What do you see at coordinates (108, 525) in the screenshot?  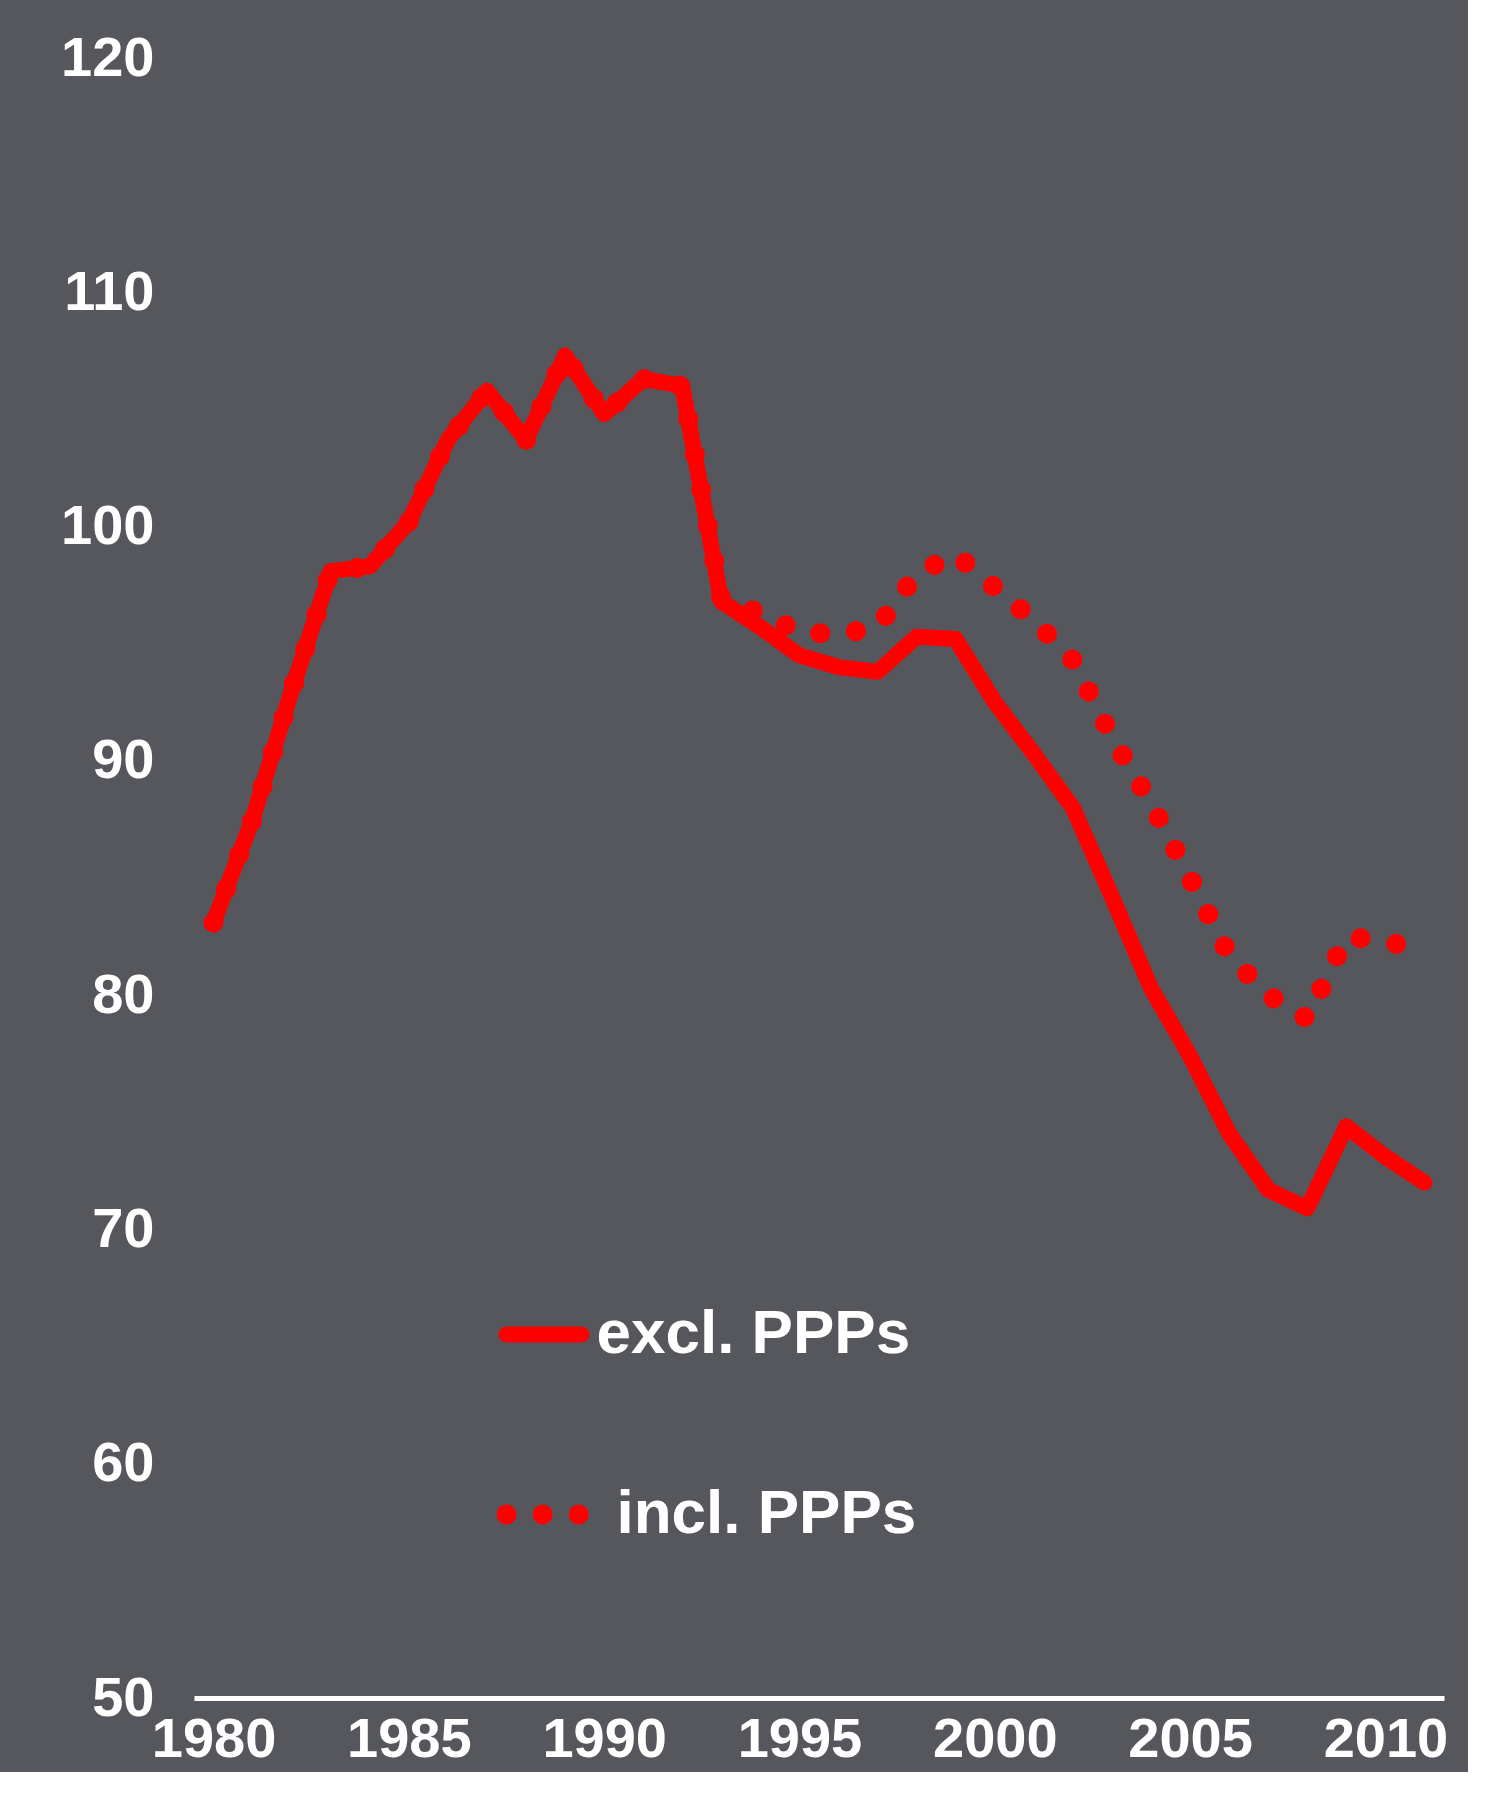 I see `y-tick-label: 100` at bounding box center [108, 525].